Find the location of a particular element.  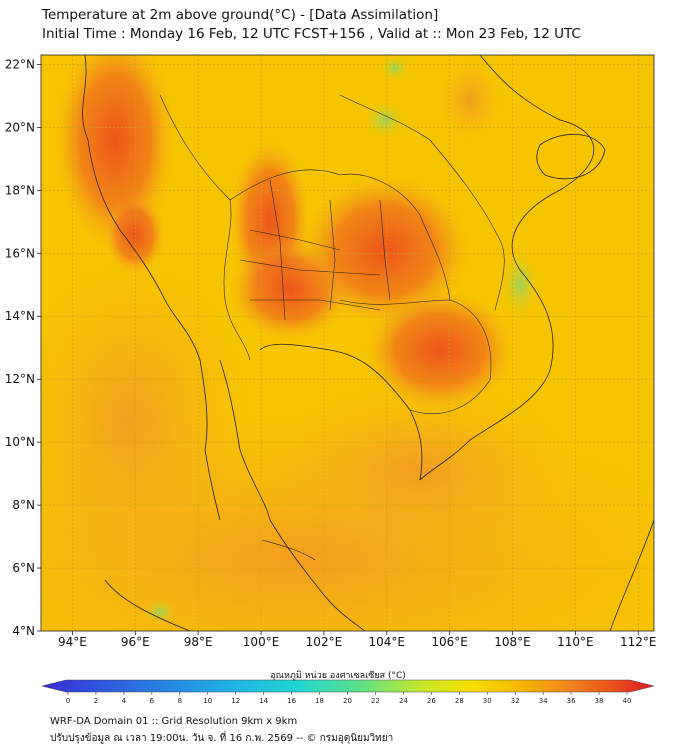

lat-tick-label: 10°N is located at coordinates (20, 442).